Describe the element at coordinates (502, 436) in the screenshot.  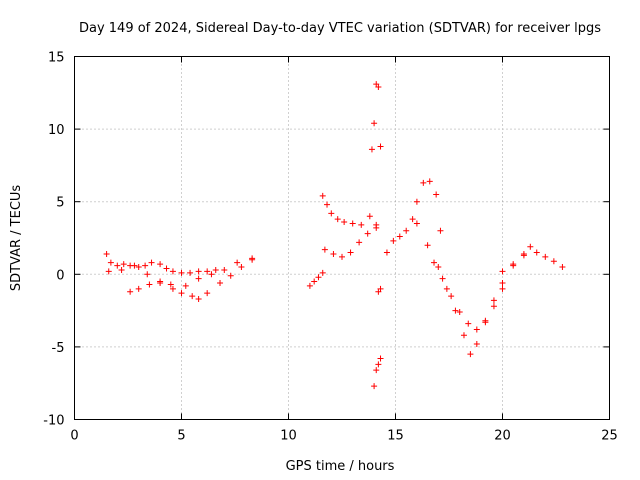
I see `x-tick-label: 20` at that location.